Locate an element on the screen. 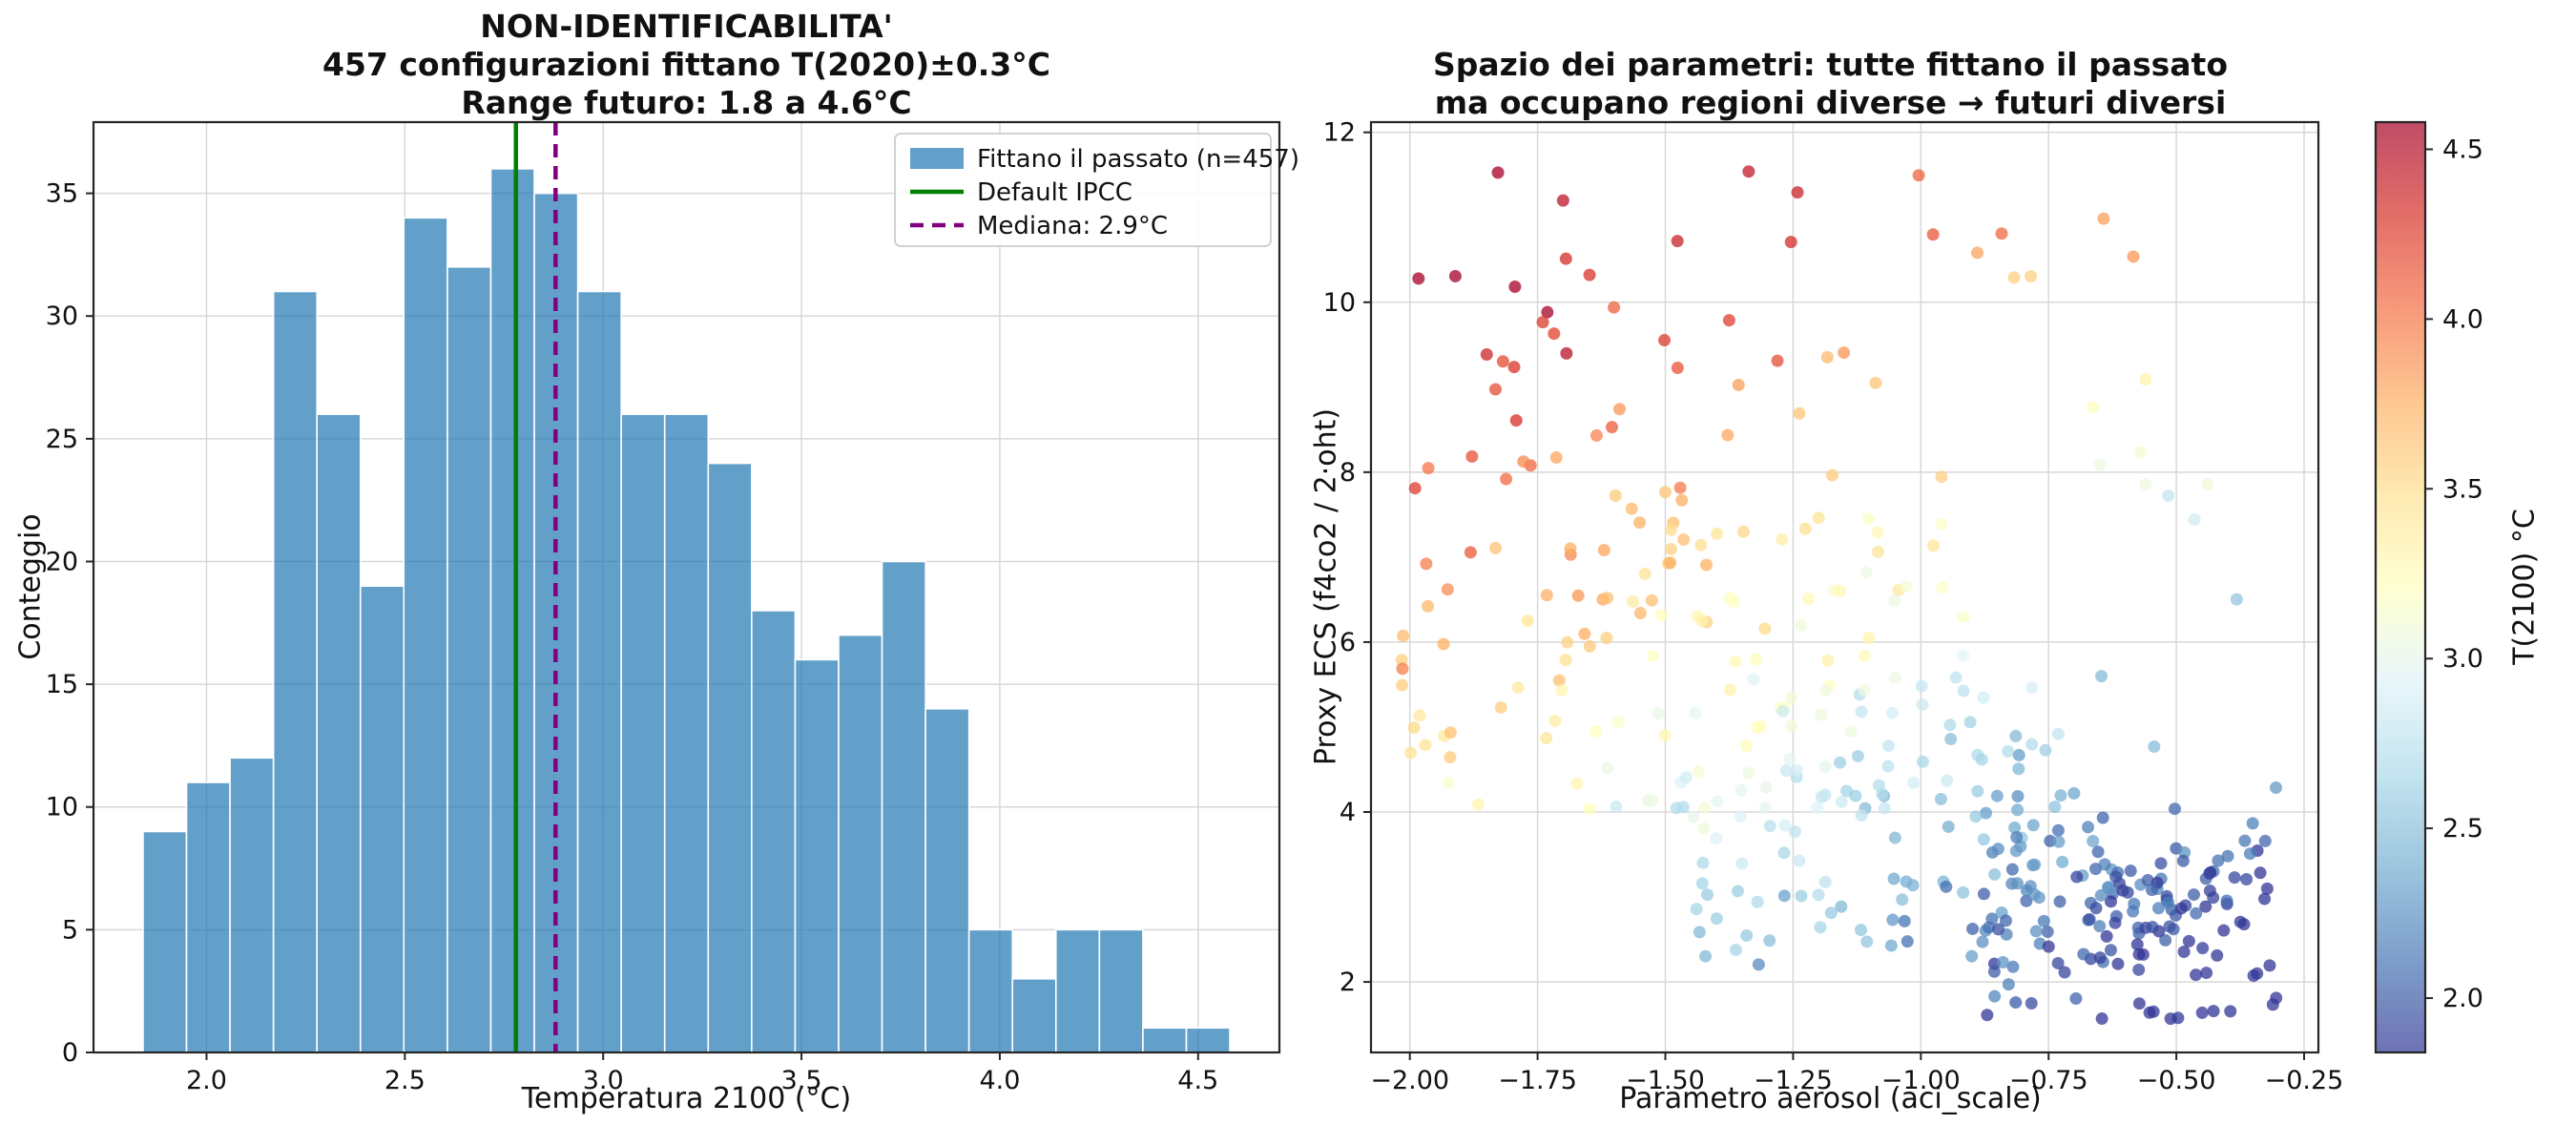 The height and width of the screenshot is (1145, 2576). legend-label: Mediana: 2.9°C is located at coordinates (1072, 226).